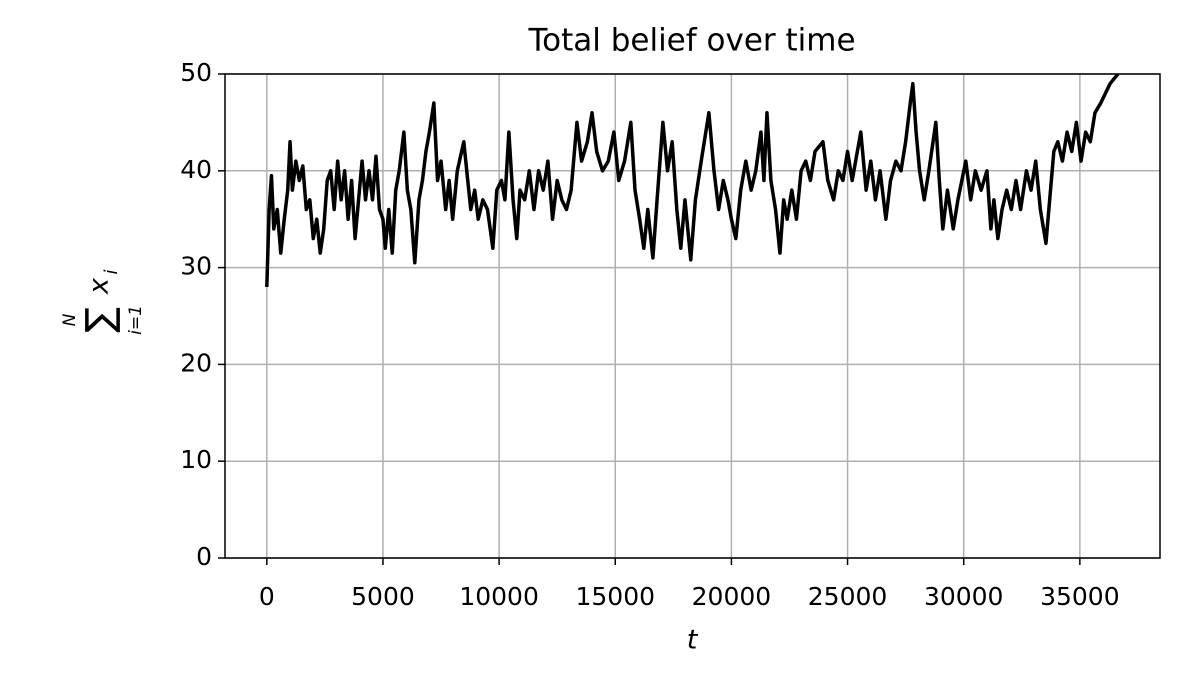  Describe the element at coordinates (615, 596) in the screenshot. I see `x-tick-label: 15000` at that location.